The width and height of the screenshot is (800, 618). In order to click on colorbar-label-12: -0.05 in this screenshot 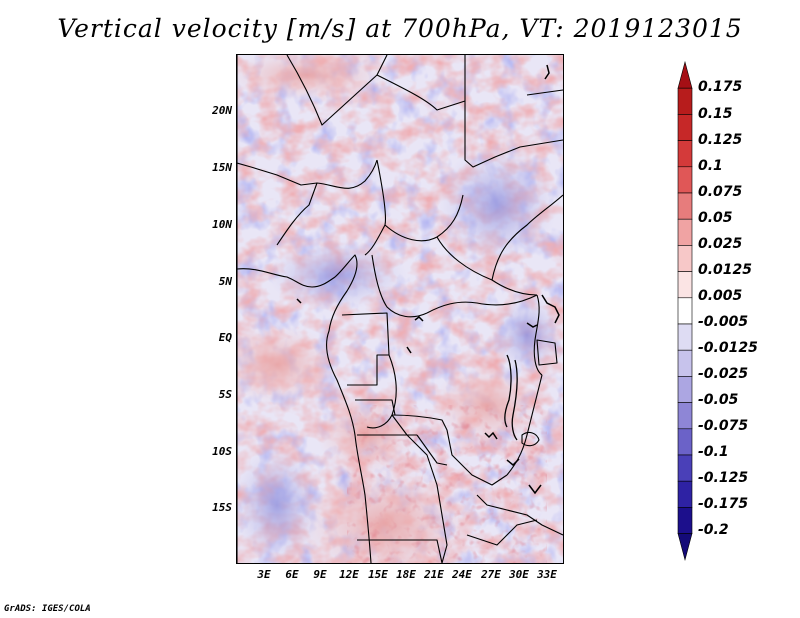, I will do `click(718, 400)`.